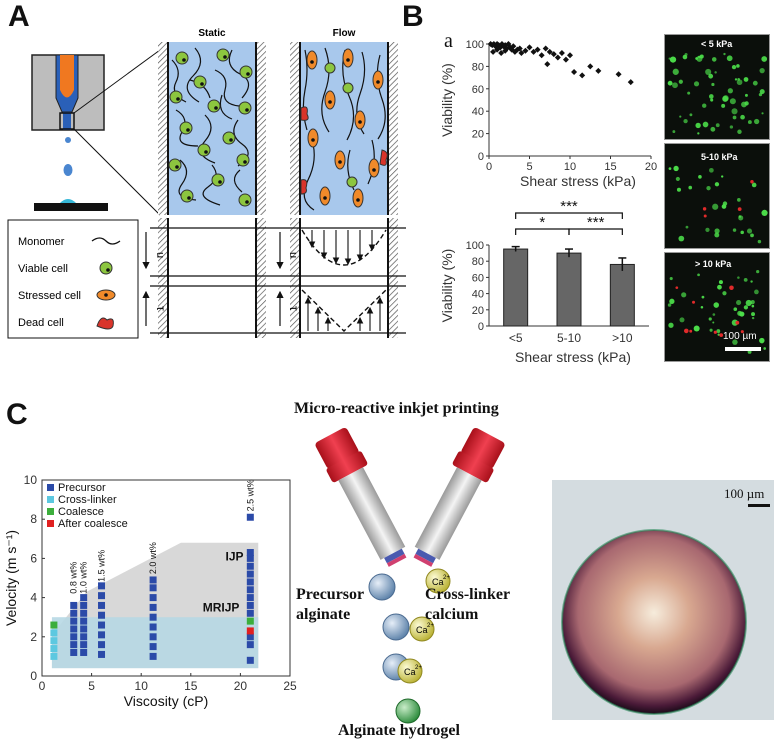 The image size is (777, 745). Describe the element at coordinates (408, 711) in the screenshot. I see `hydrogel-bead` at that location.